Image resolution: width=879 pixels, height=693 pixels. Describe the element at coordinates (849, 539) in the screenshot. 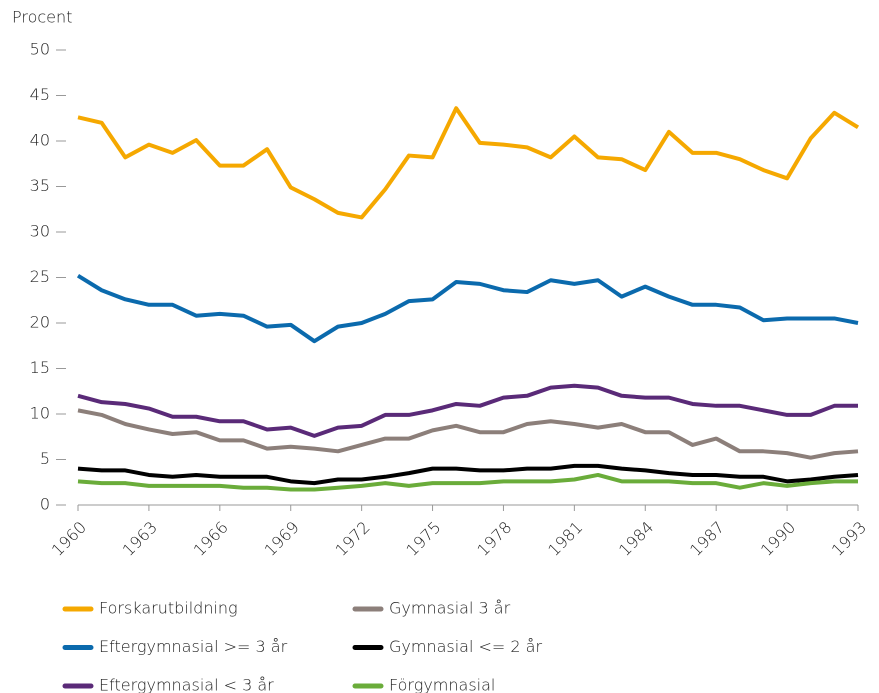

I see `x-tick-label: 1993` at that location.